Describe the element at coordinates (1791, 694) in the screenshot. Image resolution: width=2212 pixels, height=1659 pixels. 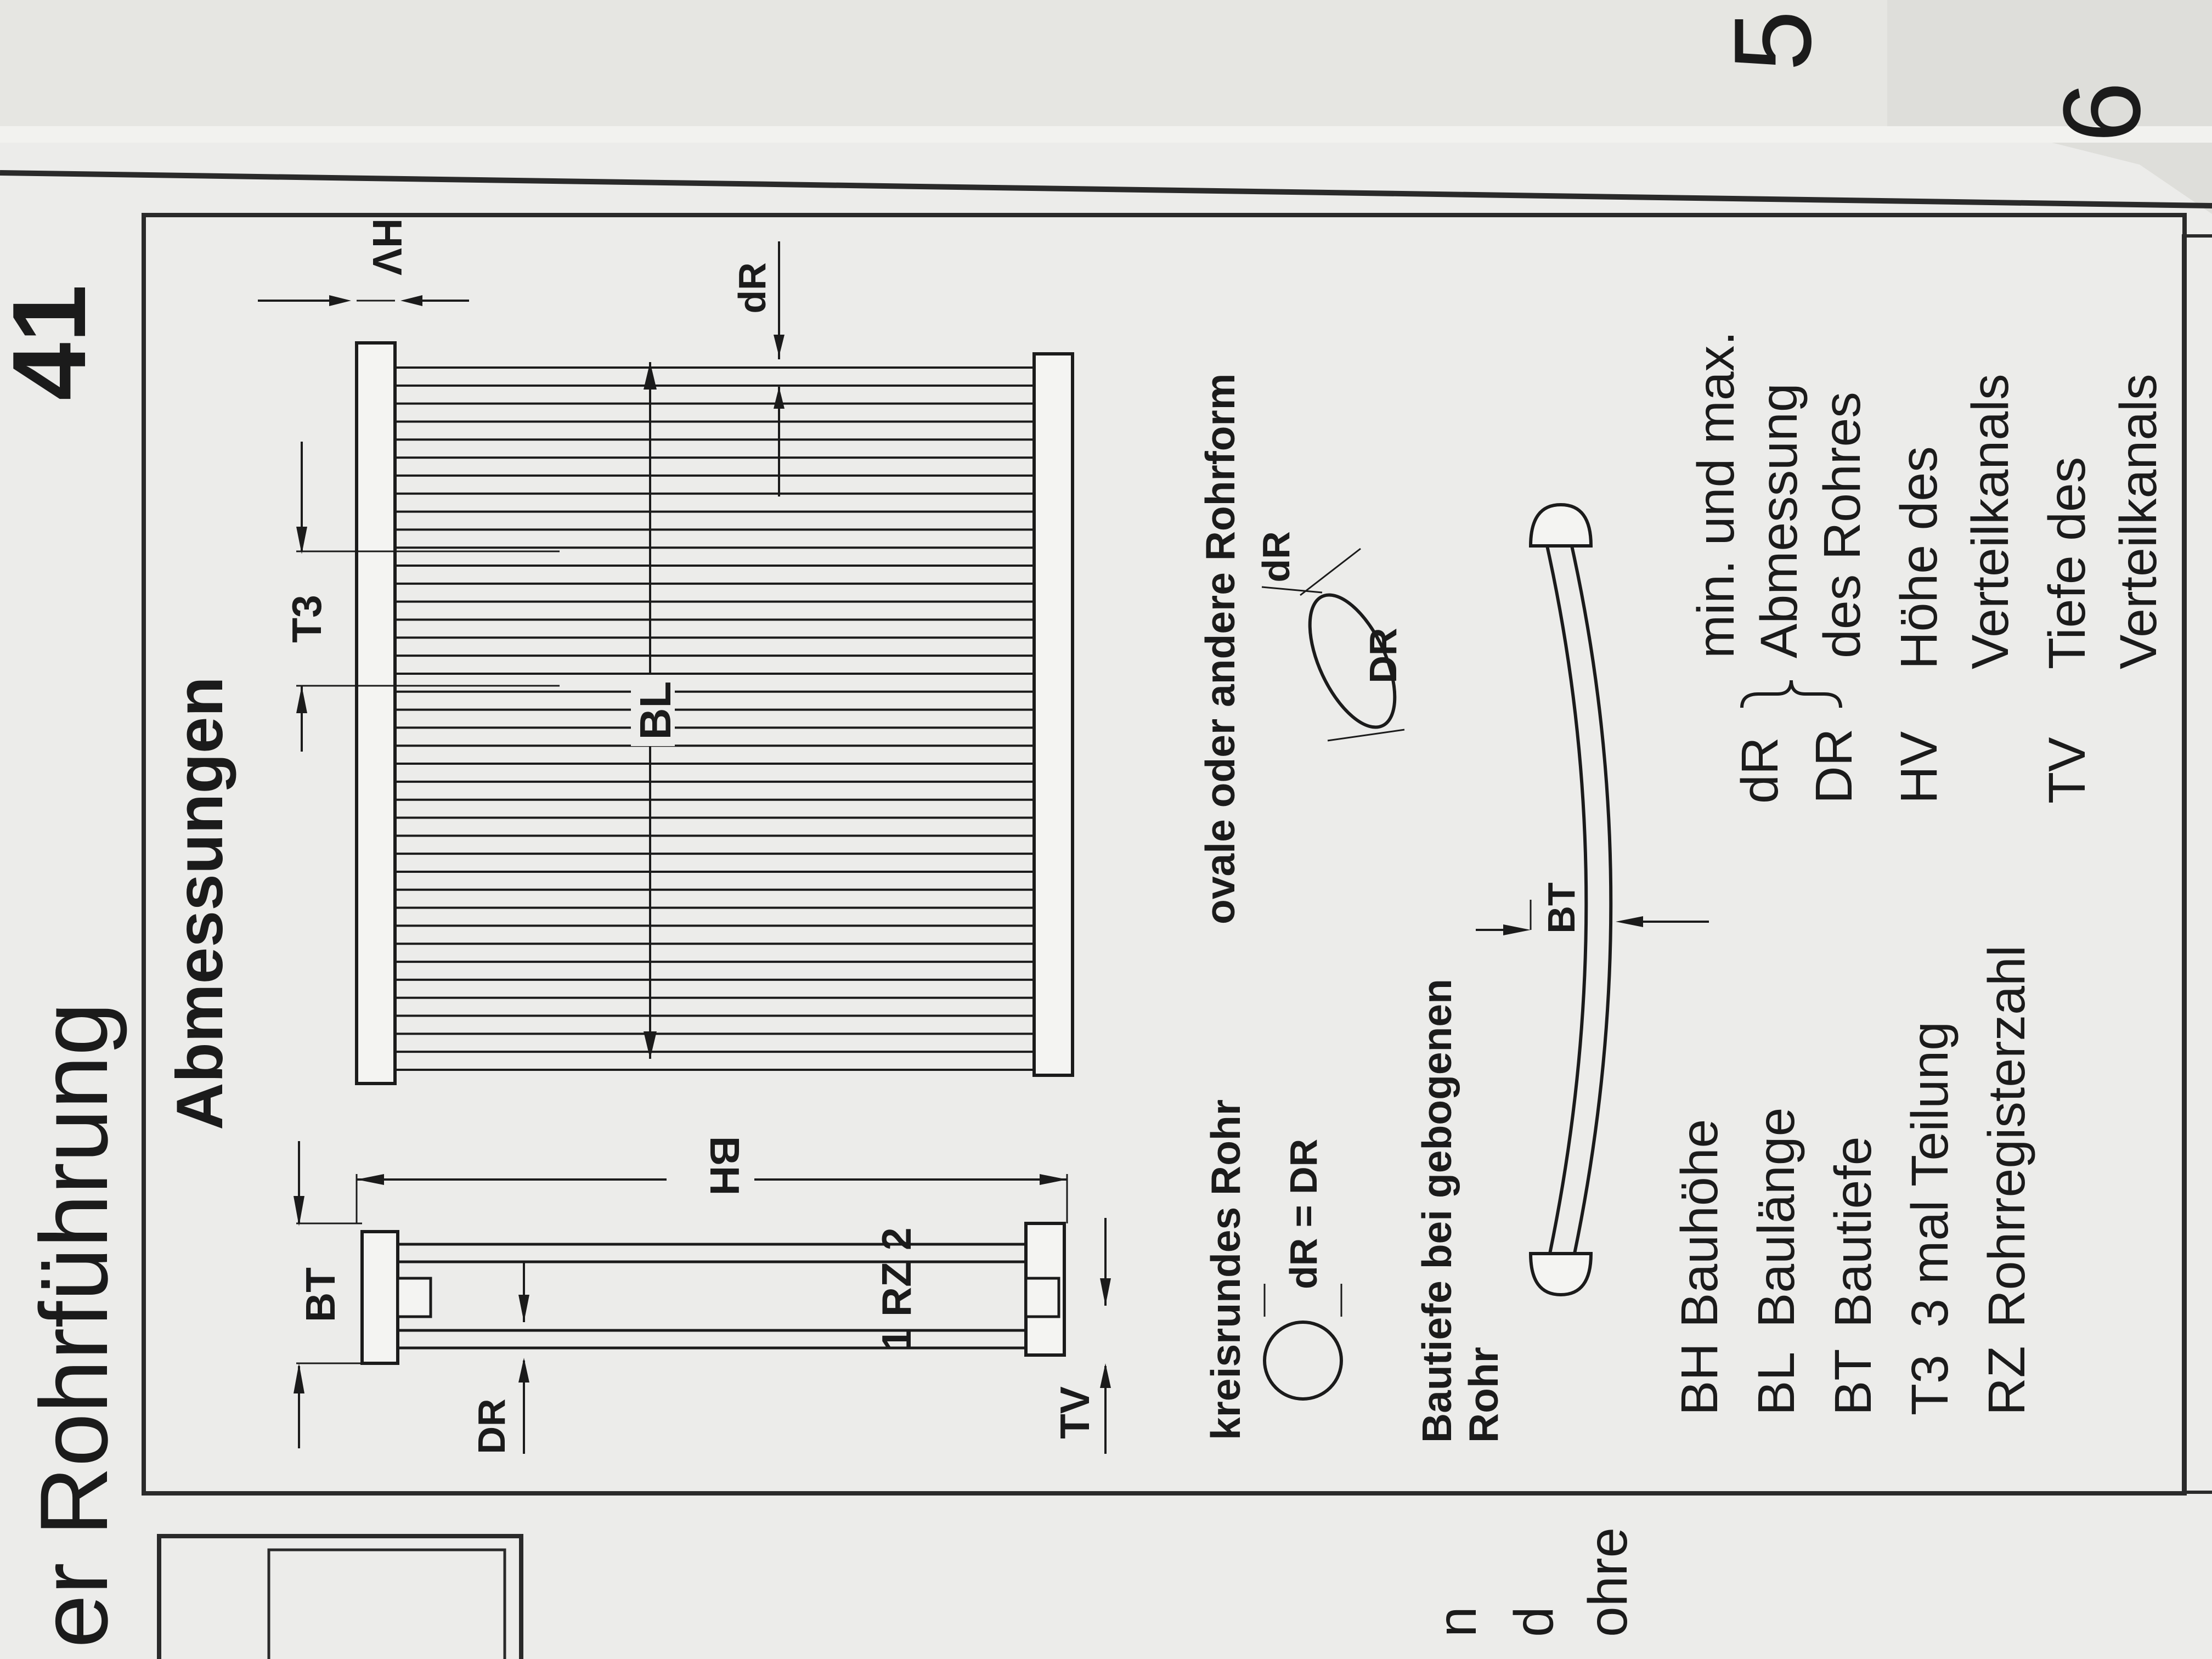
I see `legend-brace` at that location.